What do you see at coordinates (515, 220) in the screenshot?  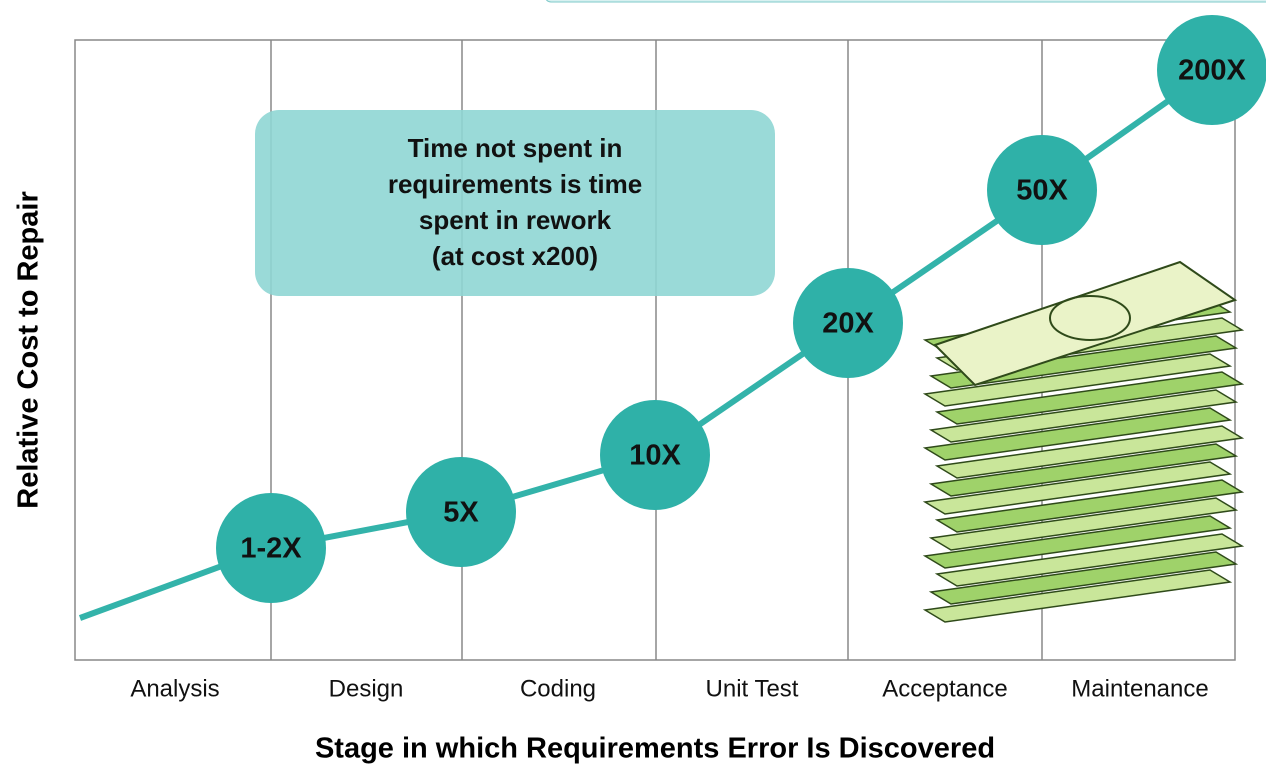 I see `callout-line: spent in rework` at bounding box center [515, 220].